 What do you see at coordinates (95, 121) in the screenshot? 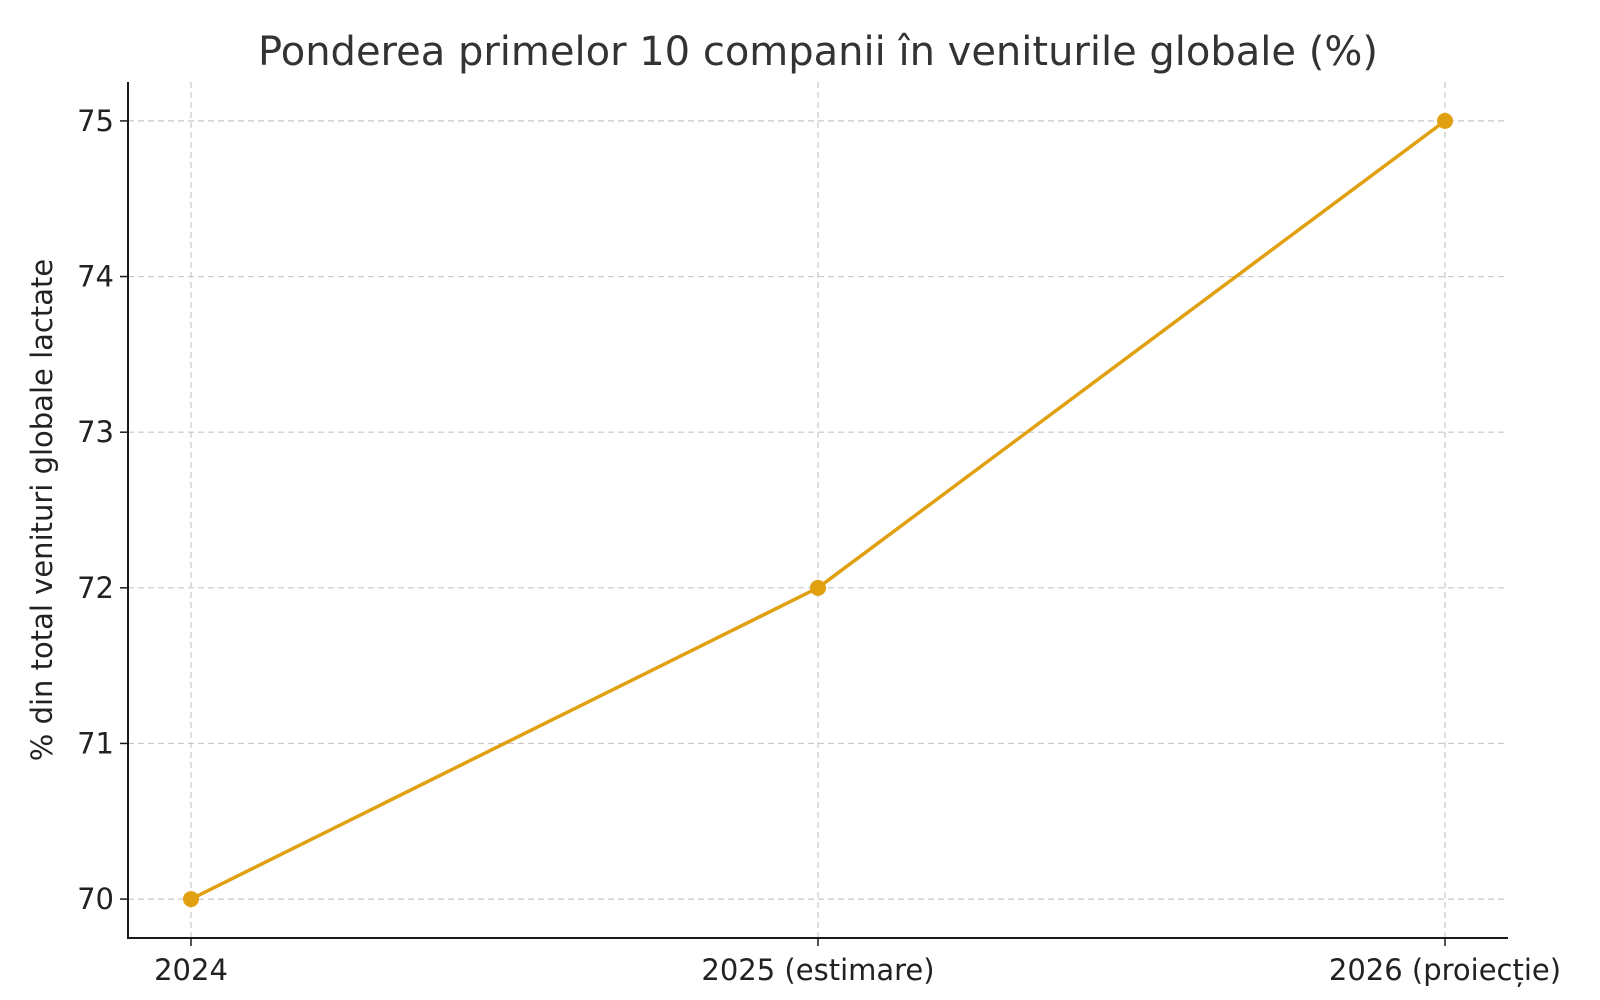
I see `y-tick-label: 75` at bounding box center [95, 121].